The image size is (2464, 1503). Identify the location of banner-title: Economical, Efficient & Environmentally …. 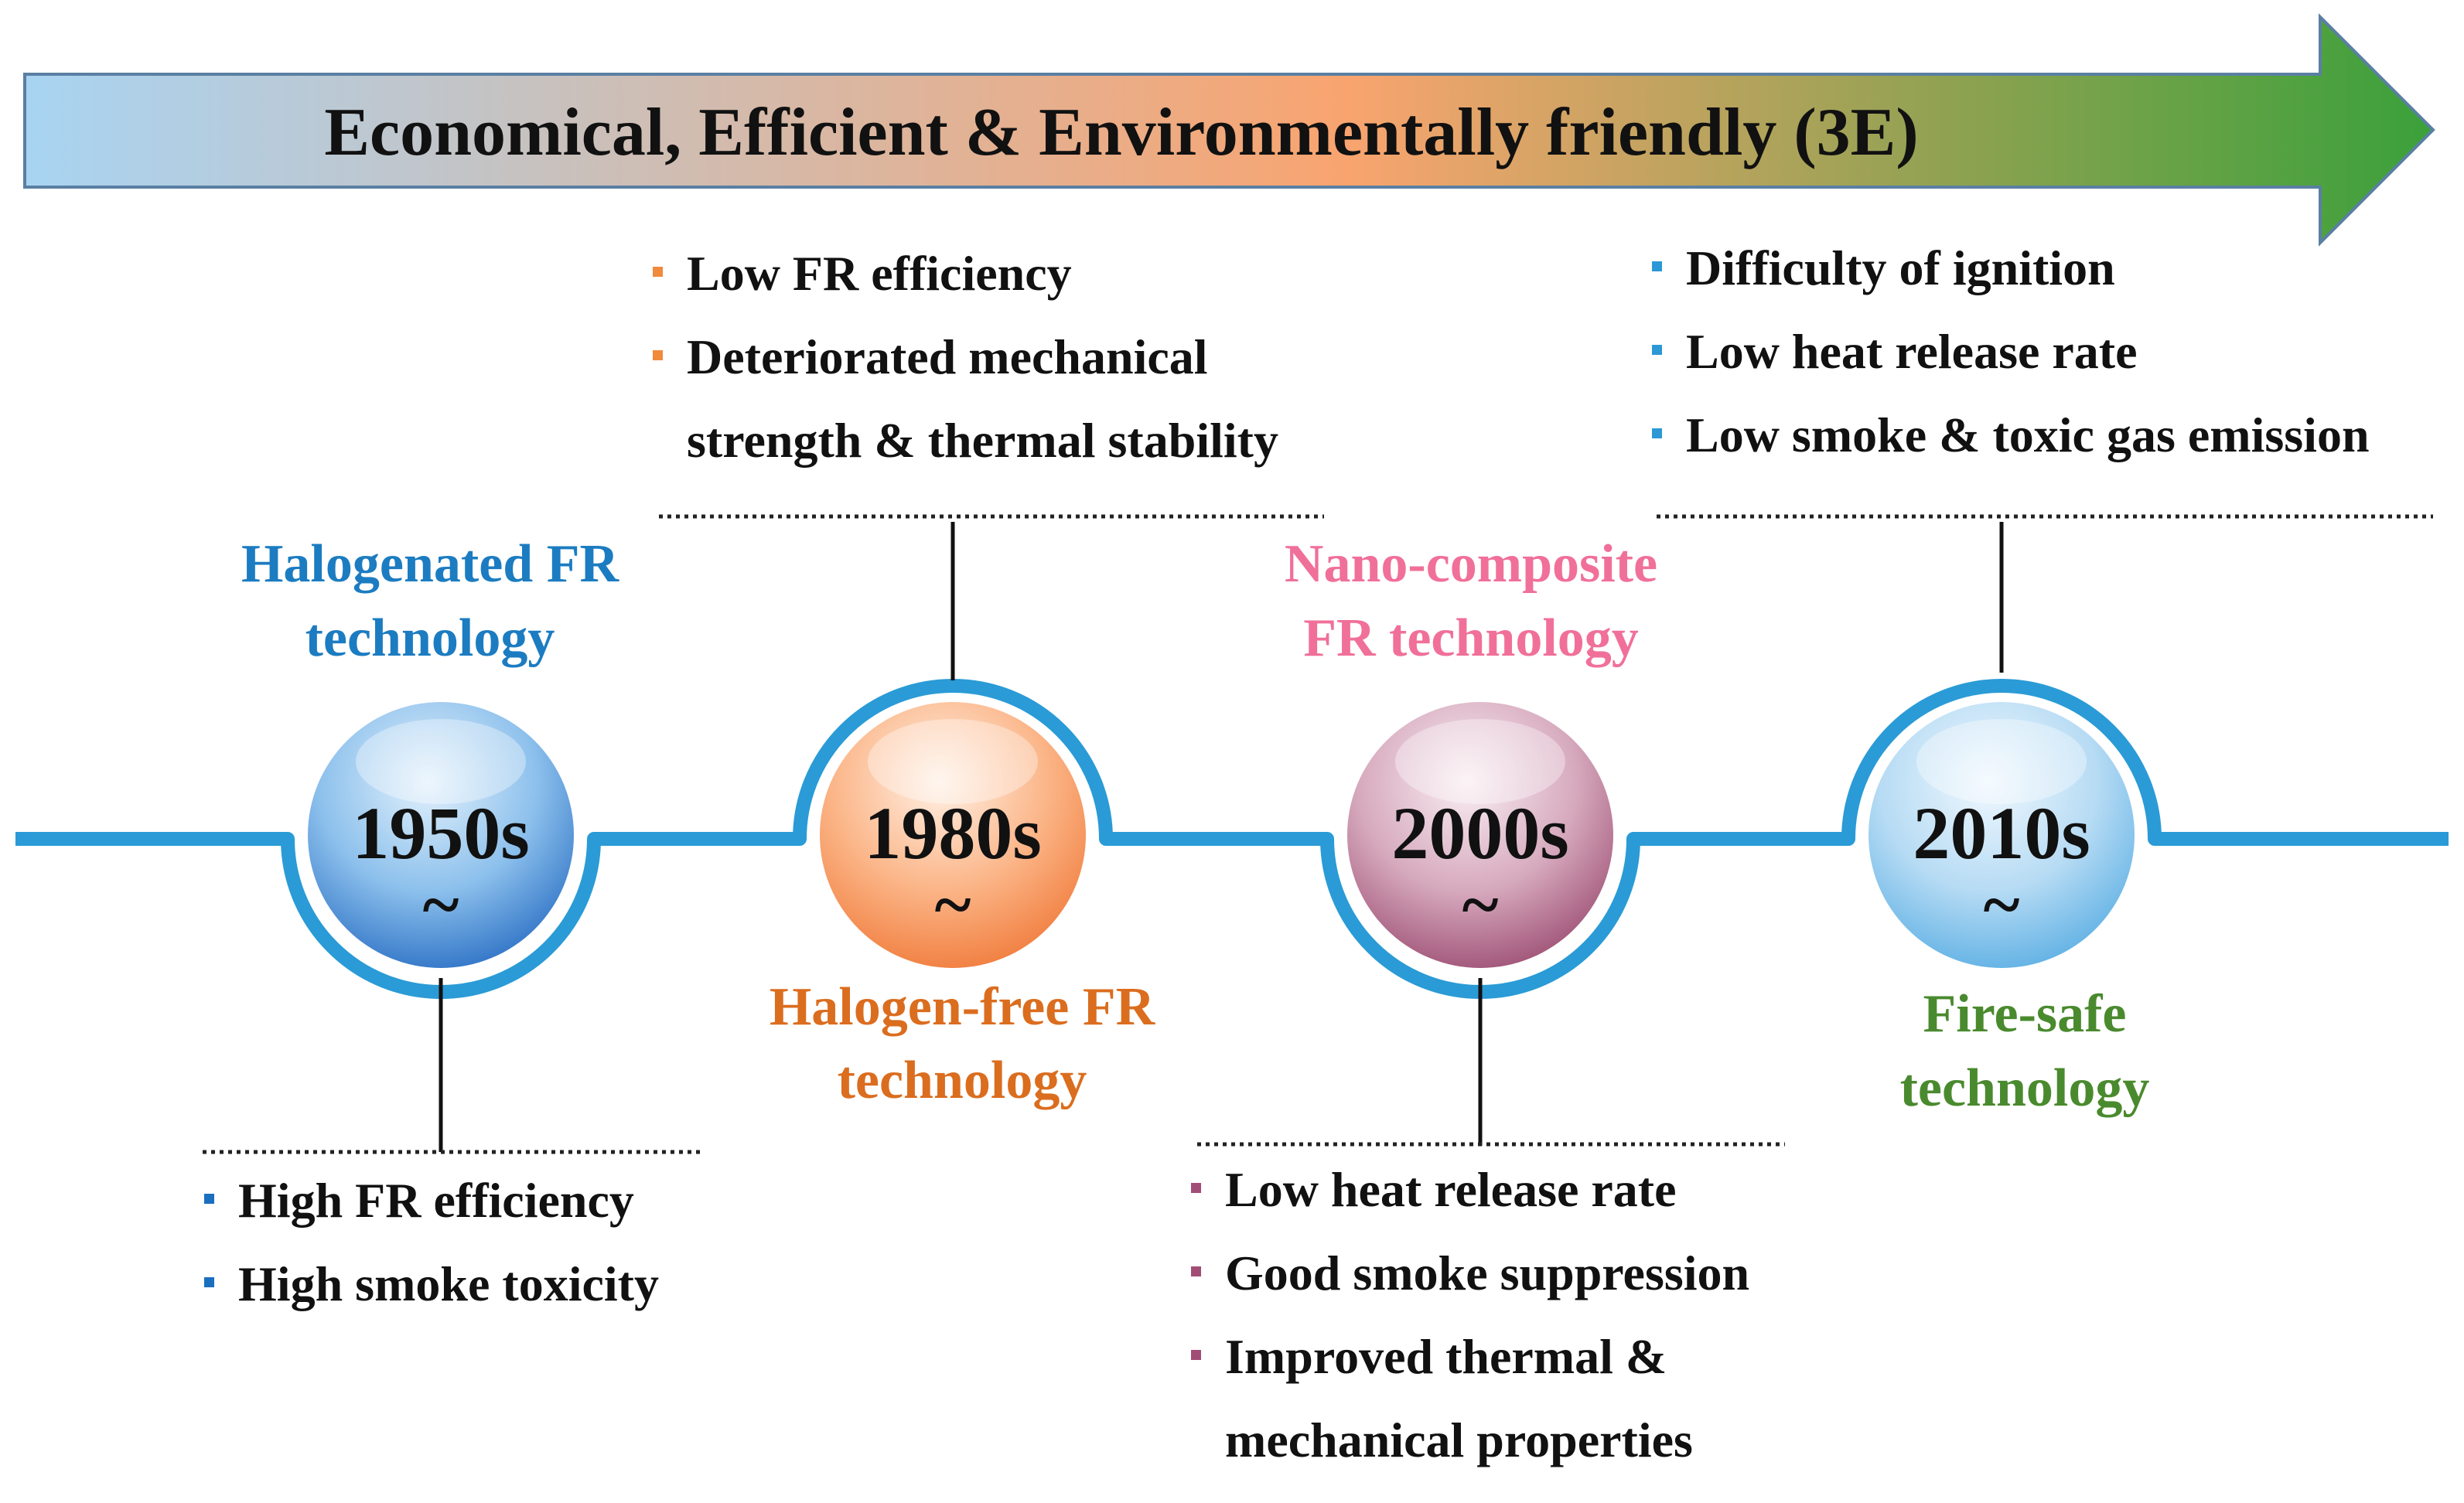
(1121, 132).